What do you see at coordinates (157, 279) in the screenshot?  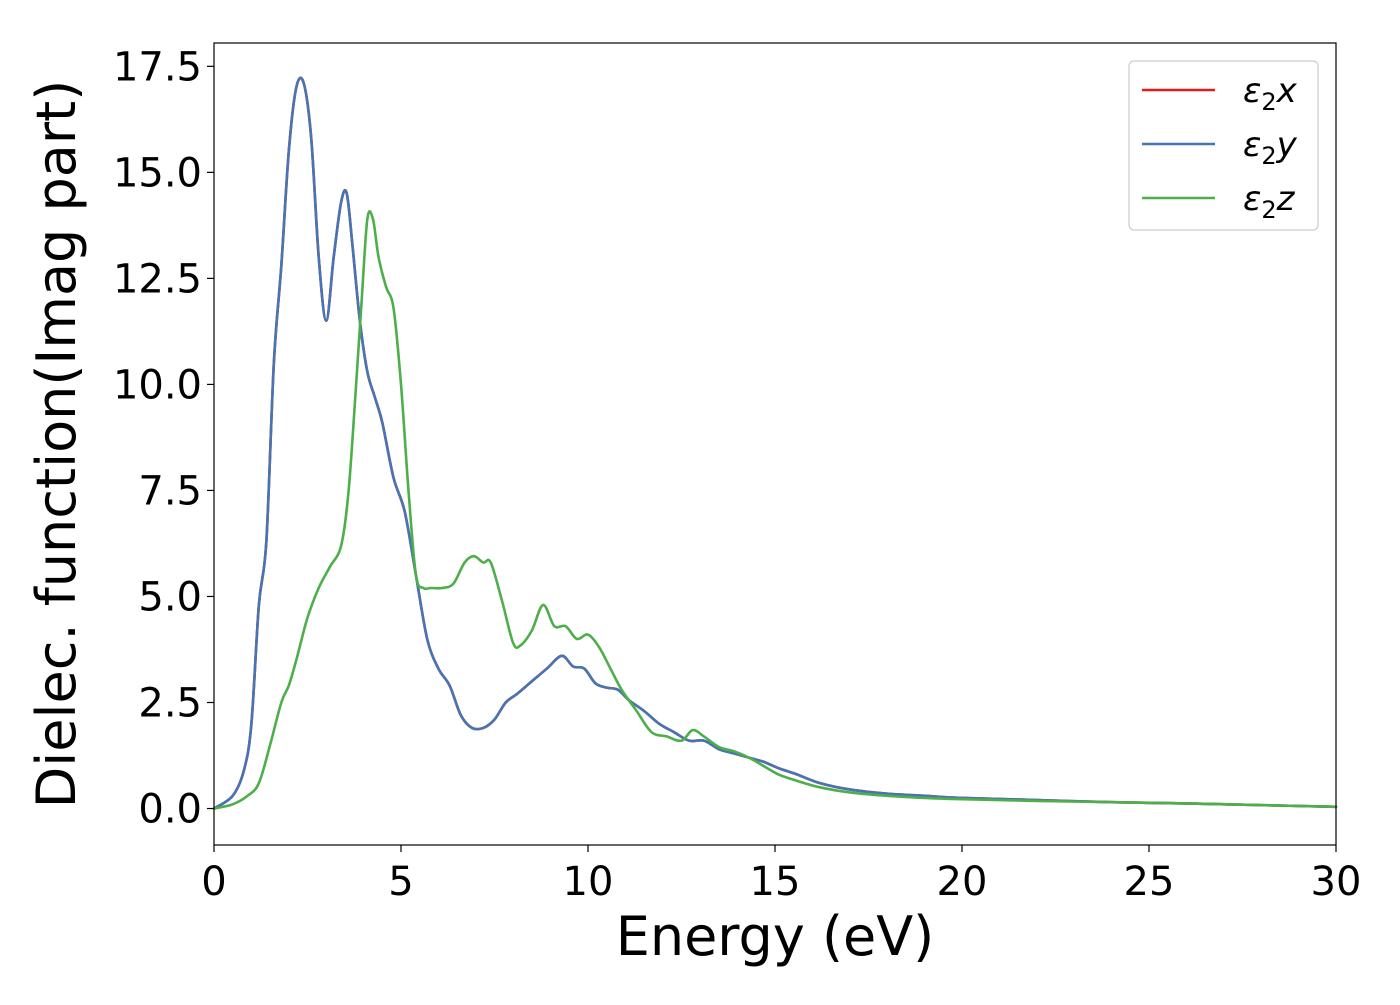 I see `y-tick-label: 12.5` at bounding box center [157, 279].